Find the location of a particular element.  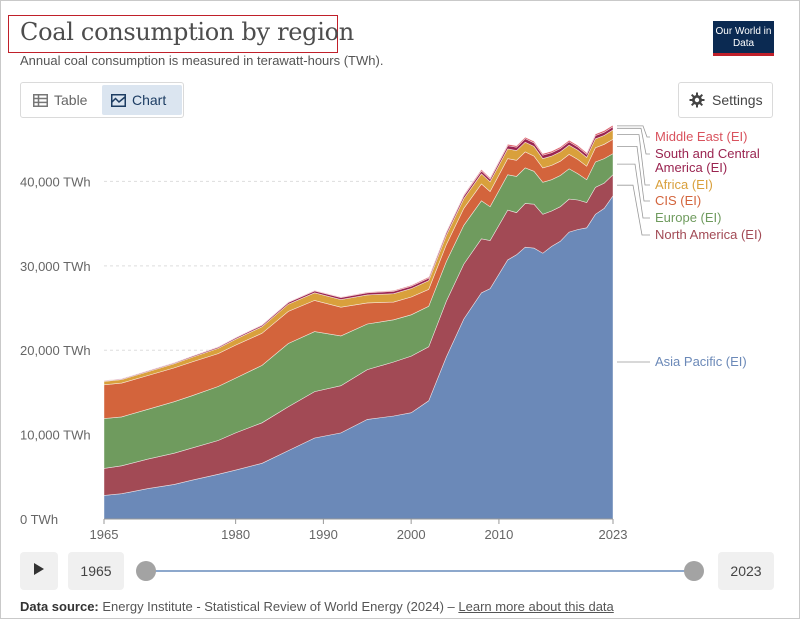

legend-label: Africa (EI) is located at coordinates (684, 184).